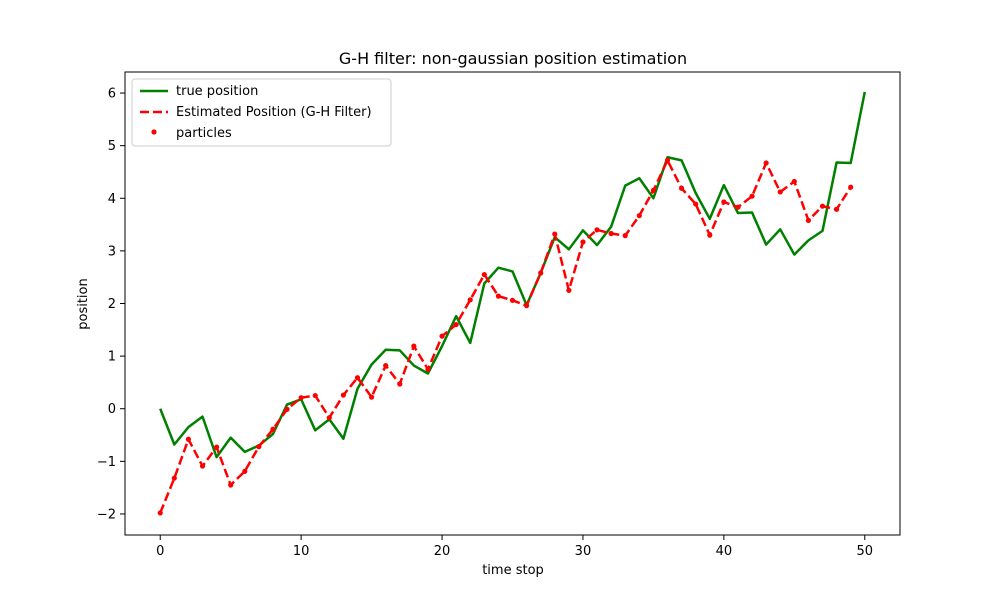 This screenshot has height=600, width=1000. What do you see at coordinates (204, 133) in the screenshot?
I see `legend-label-particles: particles` at bounding box center [204, 133].